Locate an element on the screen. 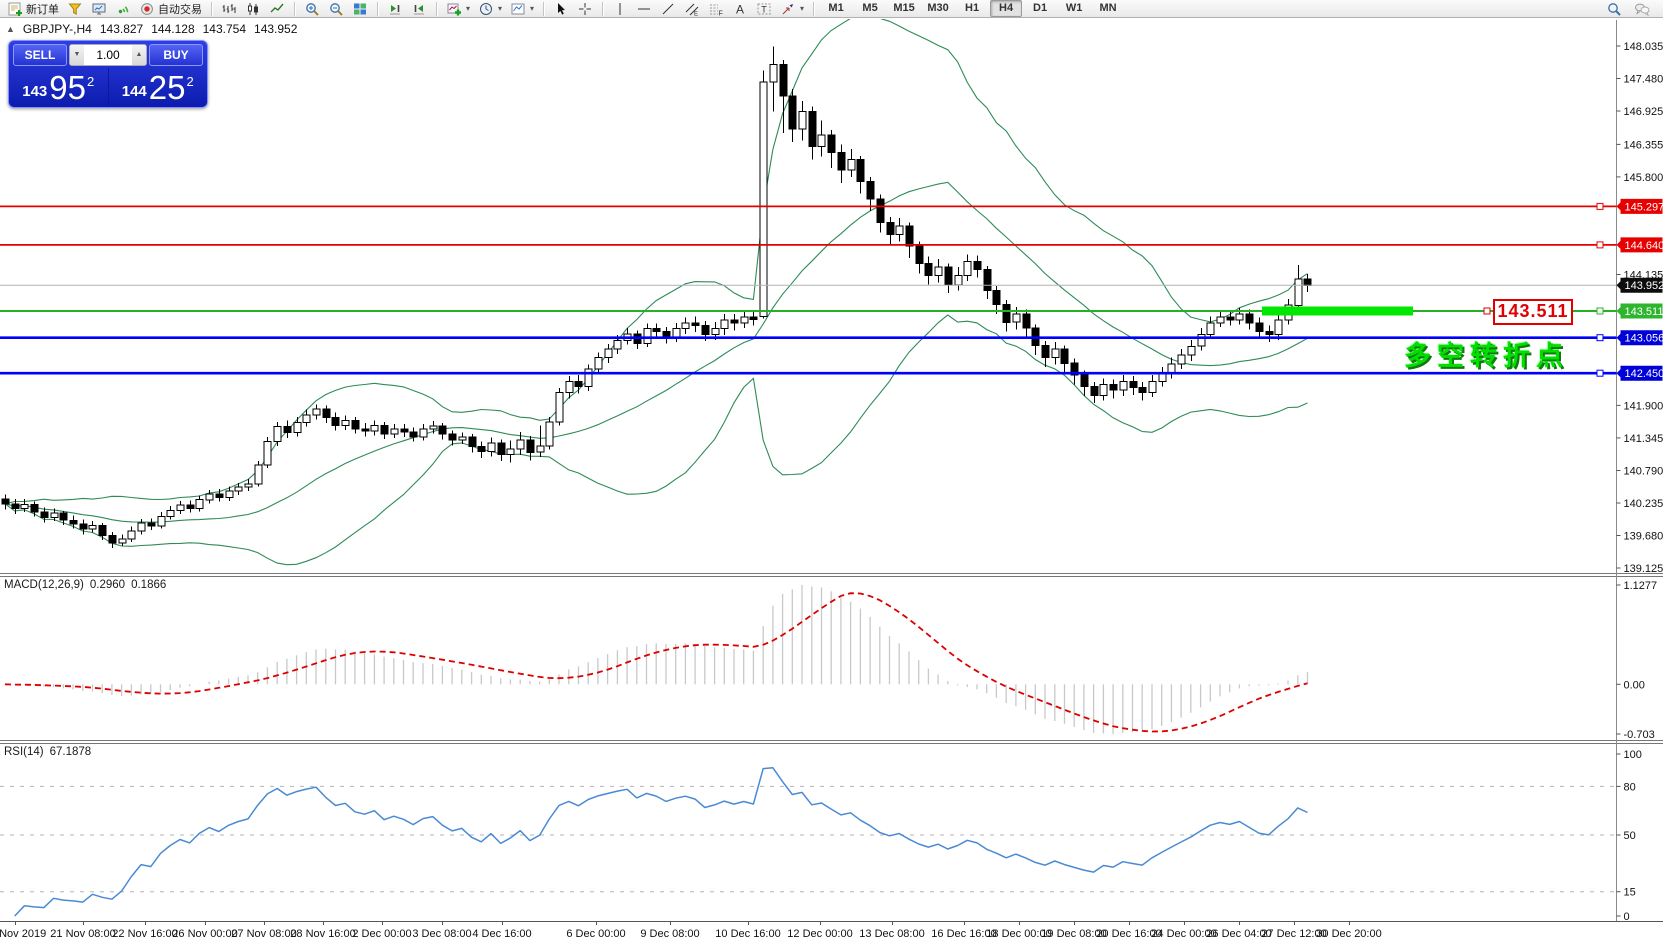 The image size is (1663, 942). new-order-button: 新订单 is located at coordinates (33, 9).